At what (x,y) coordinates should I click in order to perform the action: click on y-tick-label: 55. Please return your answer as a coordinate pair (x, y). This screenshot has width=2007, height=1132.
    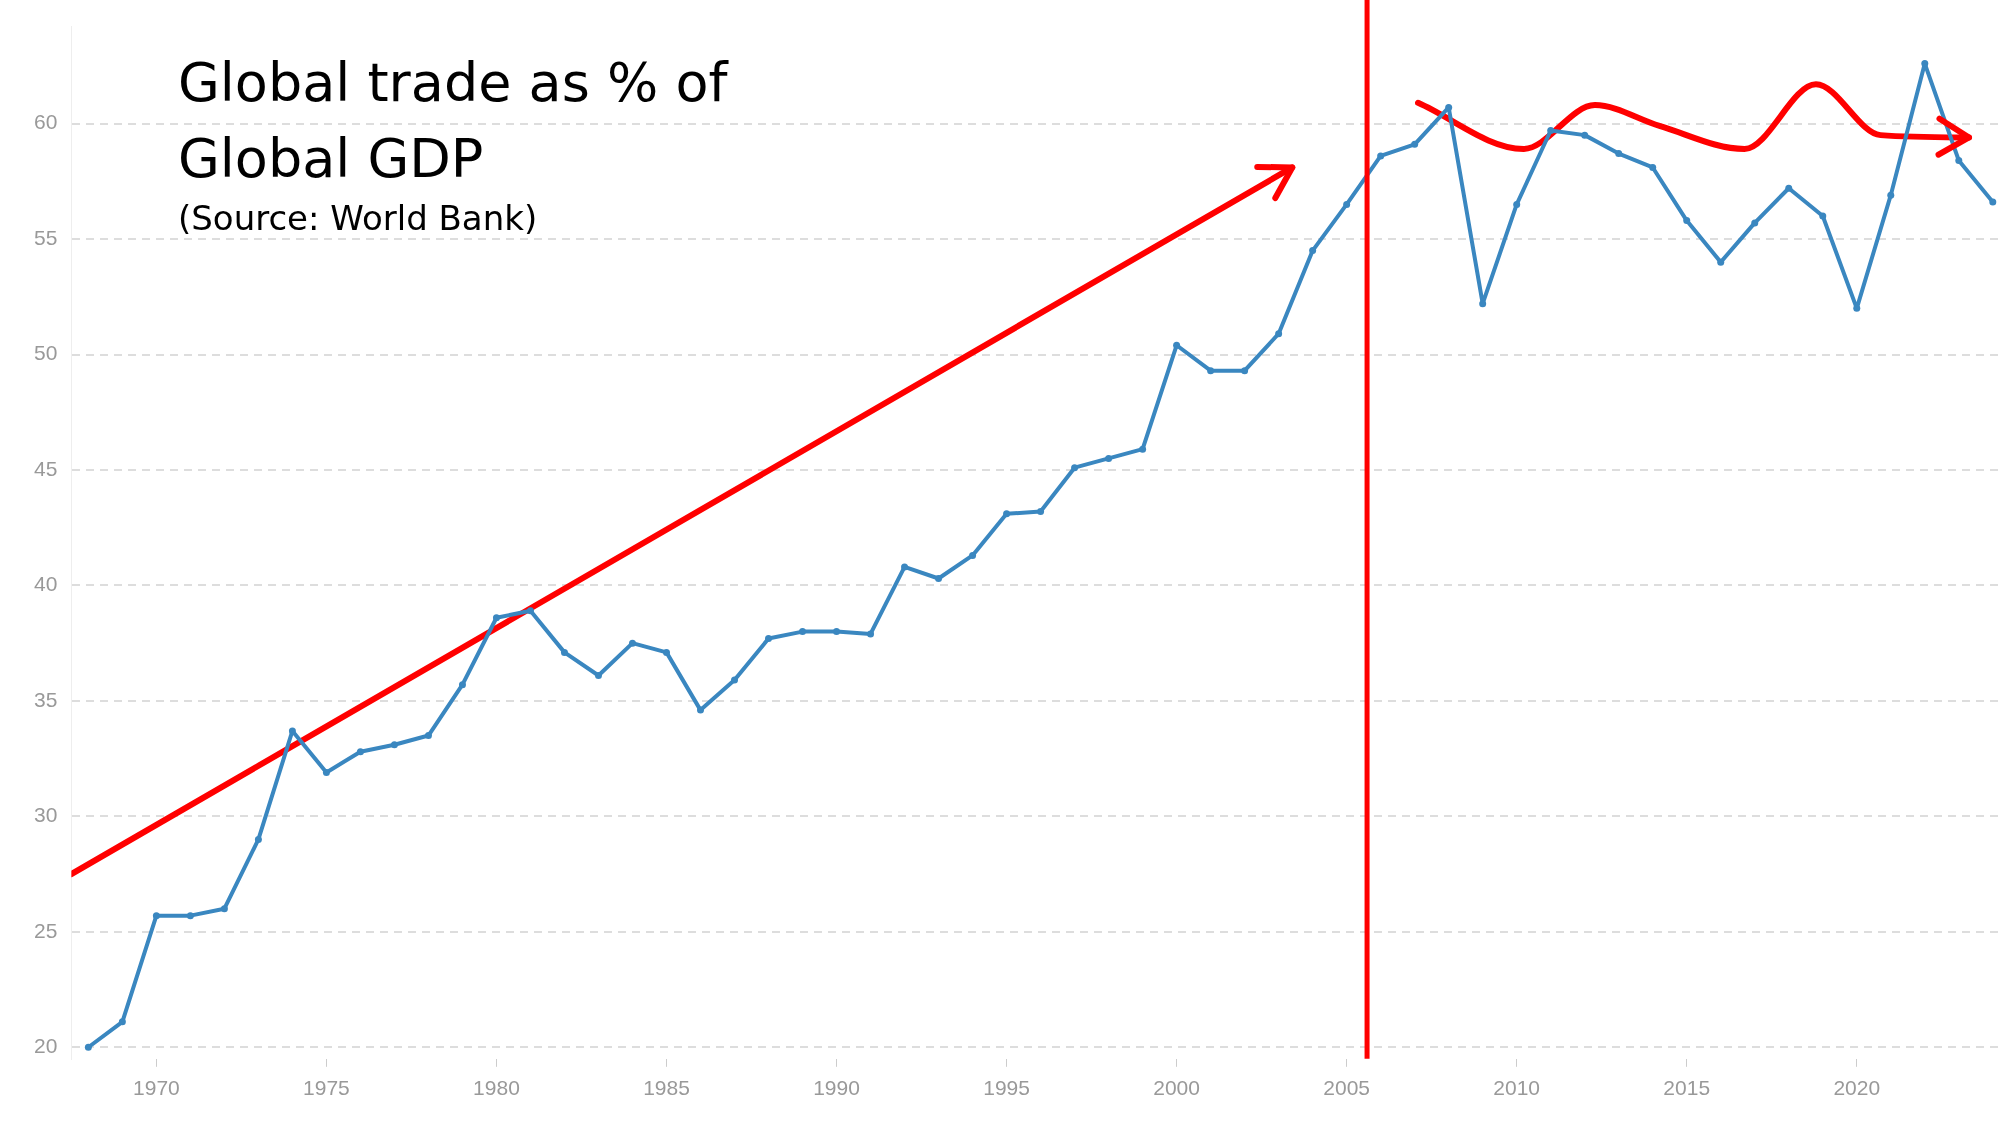
    Looking at the image, I should click on (46, 237).